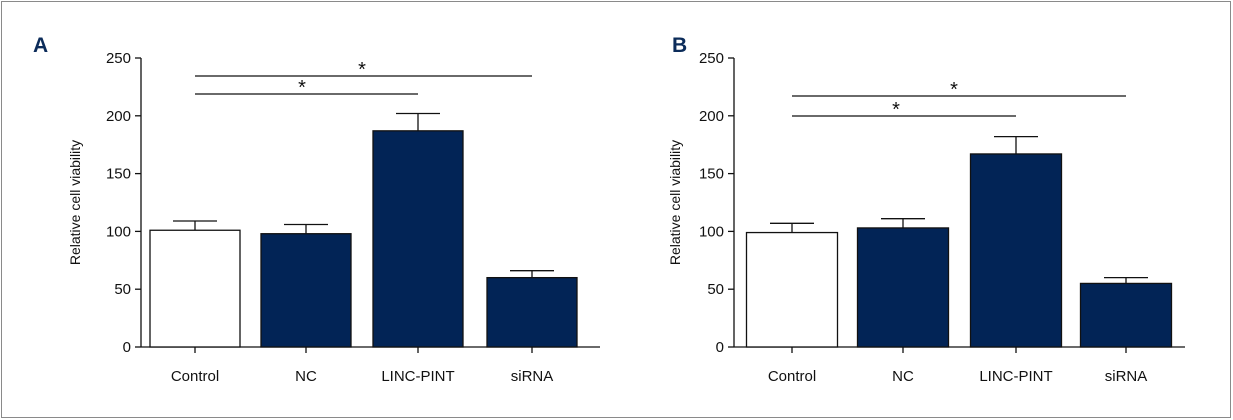  Describe the element at coordinates (679, 45) in the screenshot. I see `panel-letter: B` at that location.